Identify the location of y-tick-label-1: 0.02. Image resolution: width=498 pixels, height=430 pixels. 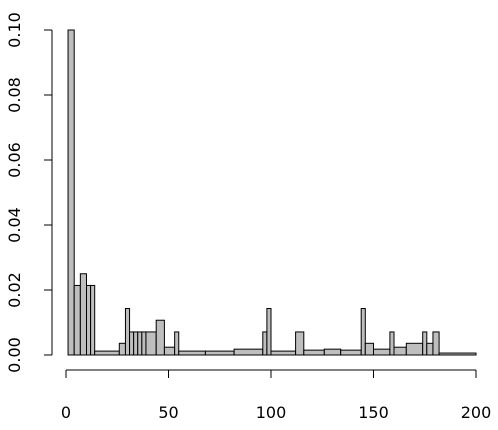
(14, 290).